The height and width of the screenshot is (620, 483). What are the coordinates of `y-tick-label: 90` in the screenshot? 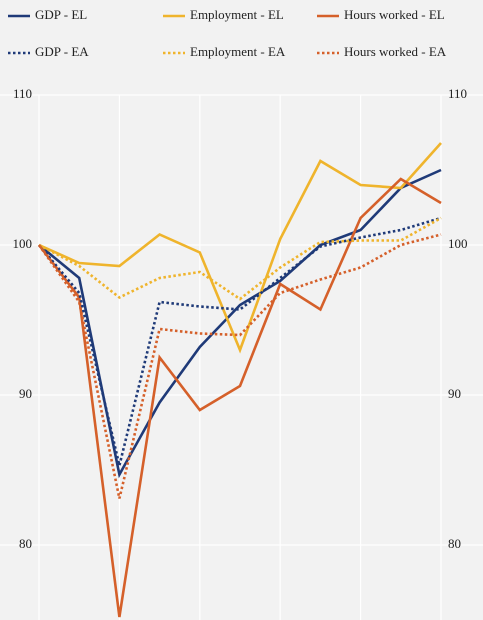 It's located at (25, 393).